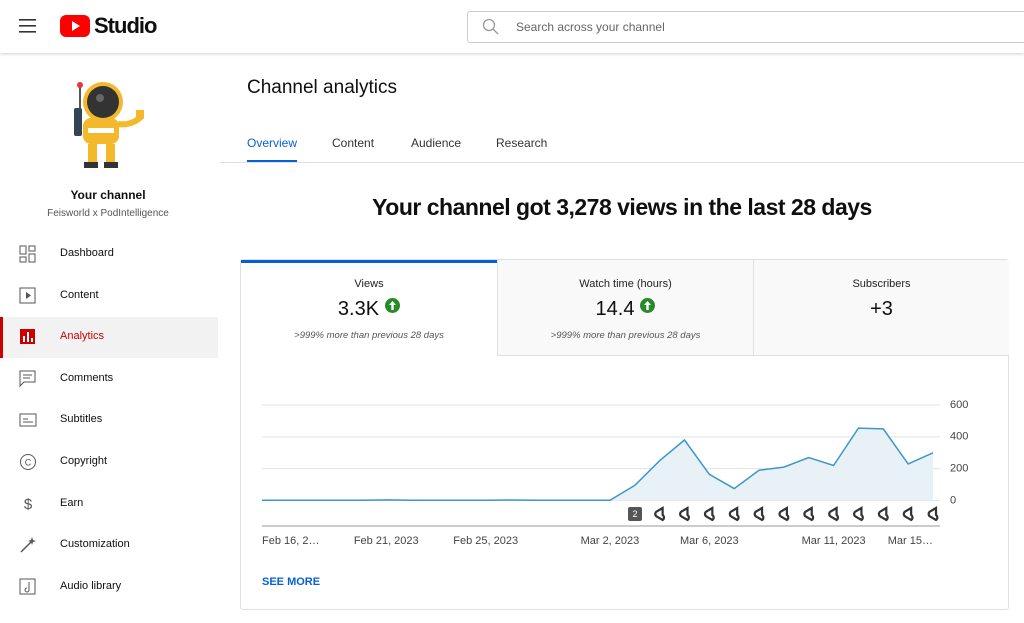 The height and width of the screenshot is (623, 1024). Describe the element at coordinates (108, 213) in the screenshot. I see `channel-name: Feisworld x PodIntelligence` at that location.